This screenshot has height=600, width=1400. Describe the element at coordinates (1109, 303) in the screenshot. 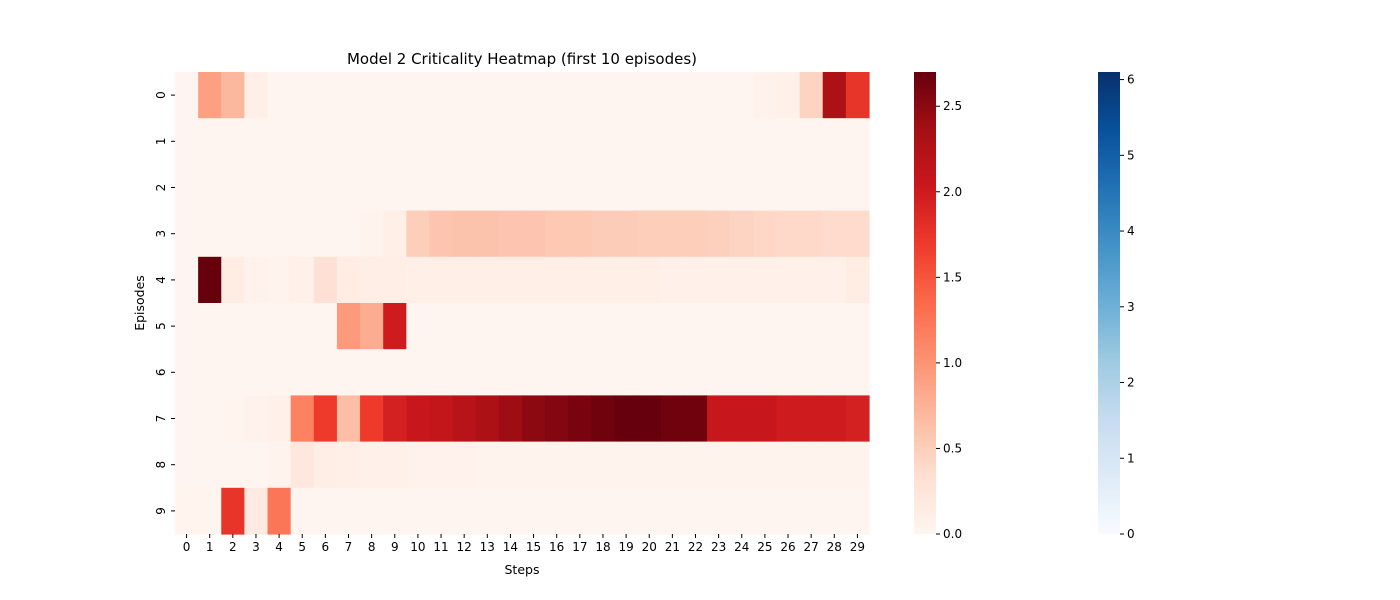

I see `secondary-colorbar-gradient` at that location.